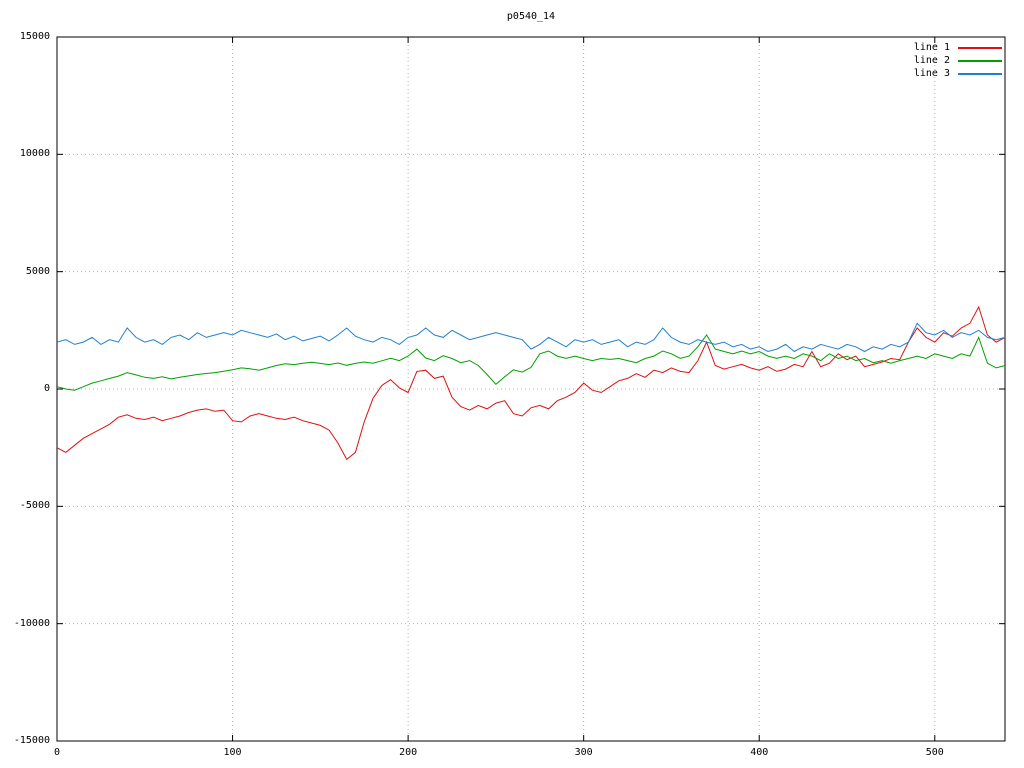 This screenshot has height=768, width=1024. What do you see at coordinates (34, 154) in the screenshot?
I see `y-tick-label: 10000` at bounding box center [34, 154].